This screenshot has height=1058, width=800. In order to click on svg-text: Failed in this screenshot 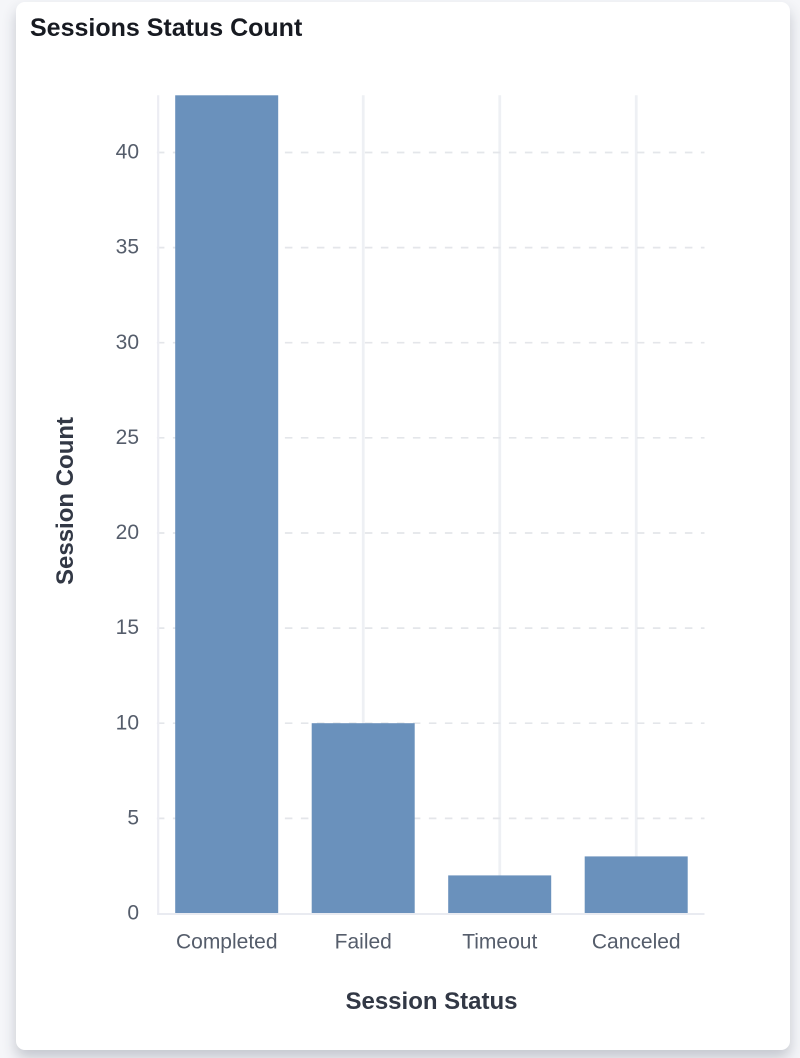, I will do `click(363, 941)`.